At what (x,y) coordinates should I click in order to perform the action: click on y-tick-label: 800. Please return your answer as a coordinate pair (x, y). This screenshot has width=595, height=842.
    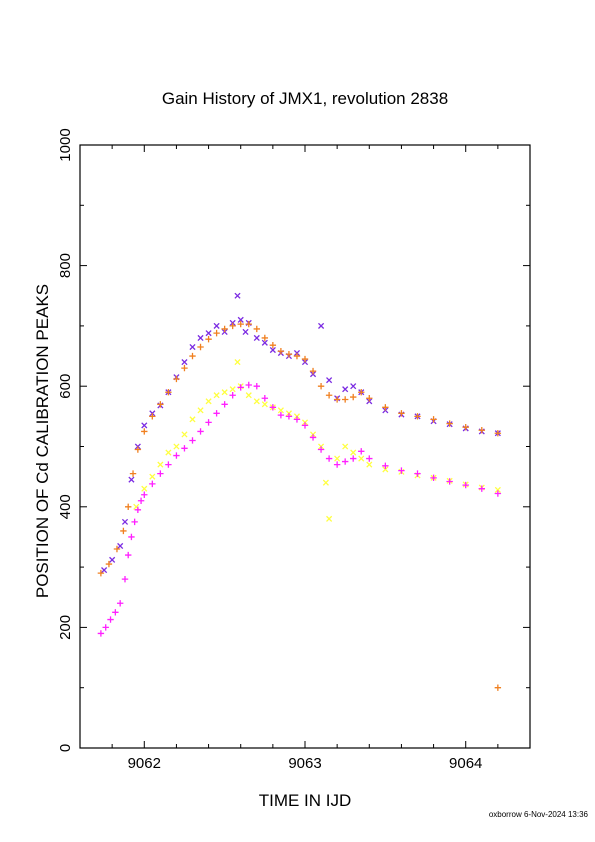
    Looking at the image, I should click on (65, 265).